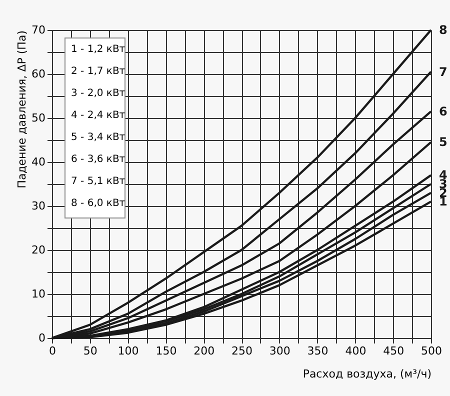 This screenshot has width=450, height=396. Describe the element at coordinates (39, 294) in the screenshot. I see `y-tick-label: 10` at that location.